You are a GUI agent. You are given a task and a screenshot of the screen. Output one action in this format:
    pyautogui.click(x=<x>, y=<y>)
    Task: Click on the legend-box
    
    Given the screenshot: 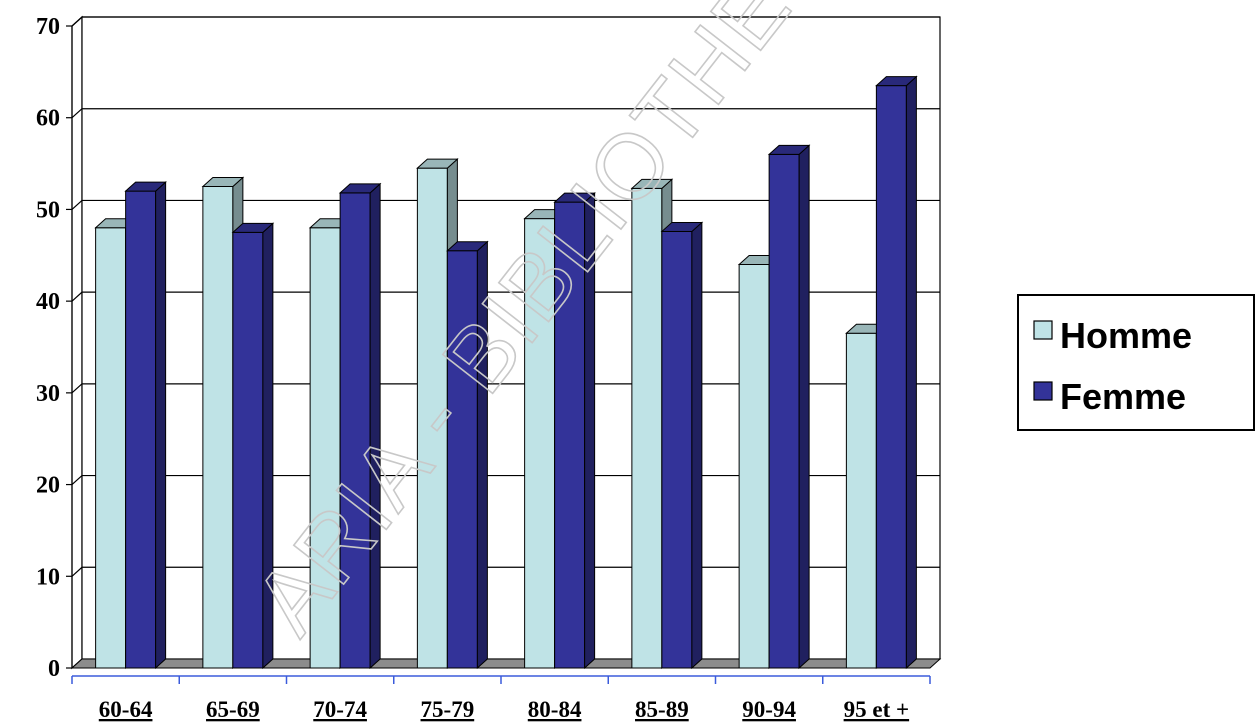 What is the action you would take?
    pyautogui.click(x=1136, y=362)
    